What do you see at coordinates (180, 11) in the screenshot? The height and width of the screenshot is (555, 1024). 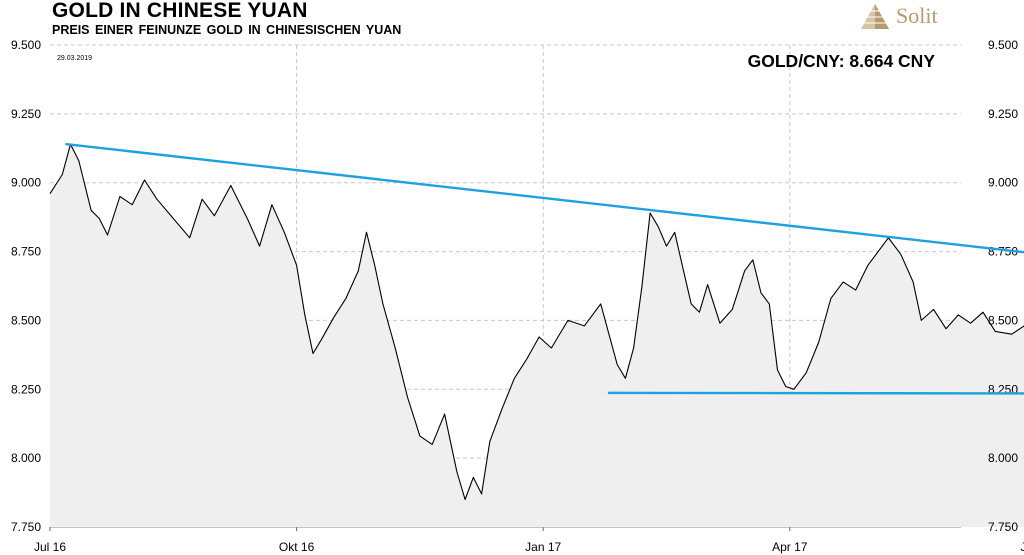 I see `chart-title: GOLD IN CHINESE YUAN` at bounding box center [180, 11].